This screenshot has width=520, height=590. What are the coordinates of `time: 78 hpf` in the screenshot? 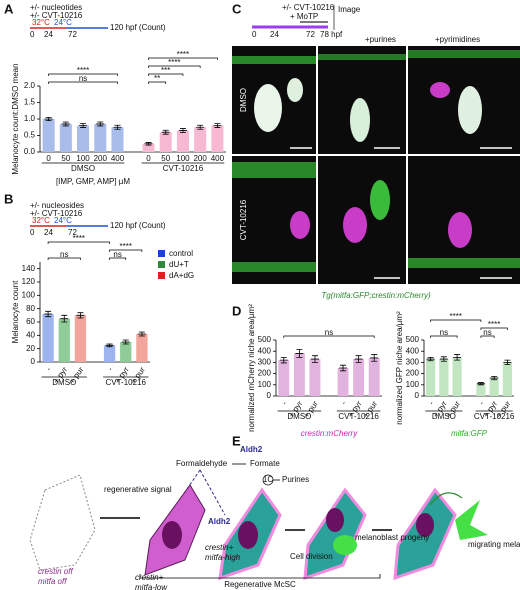 It's located at (331, 34).